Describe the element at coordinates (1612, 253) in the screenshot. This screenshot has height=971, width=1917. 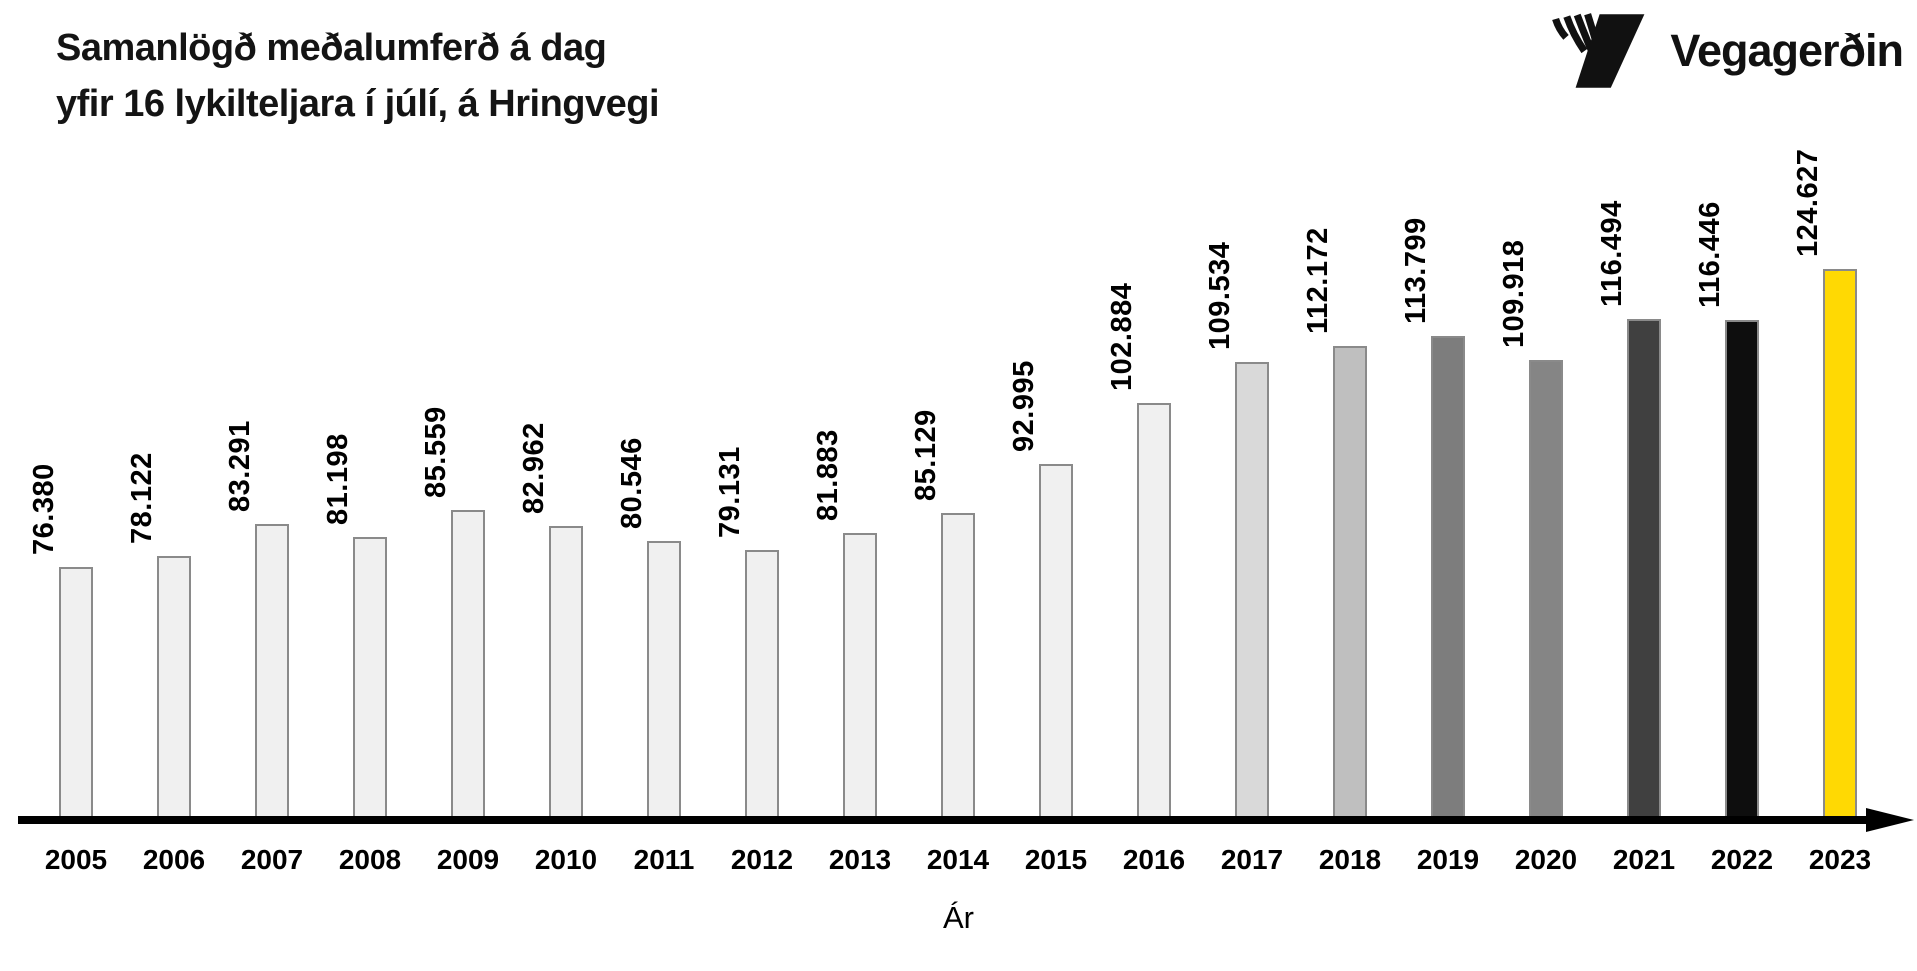
I see `bar-value-label-2021: 116.494` at that location.